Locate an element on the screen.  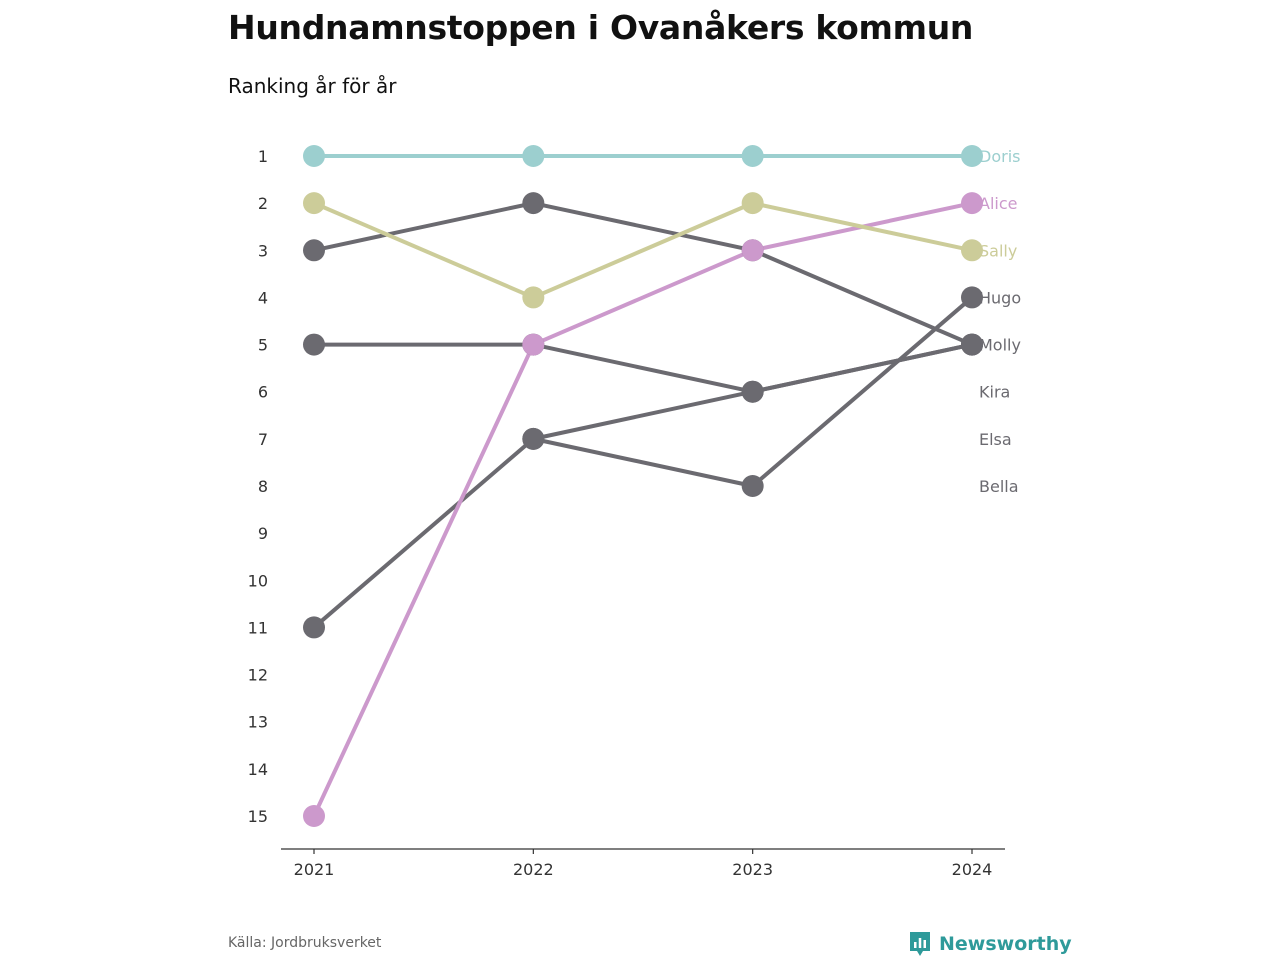
y-tick-label: 5 is located at coordinates (263, 345).